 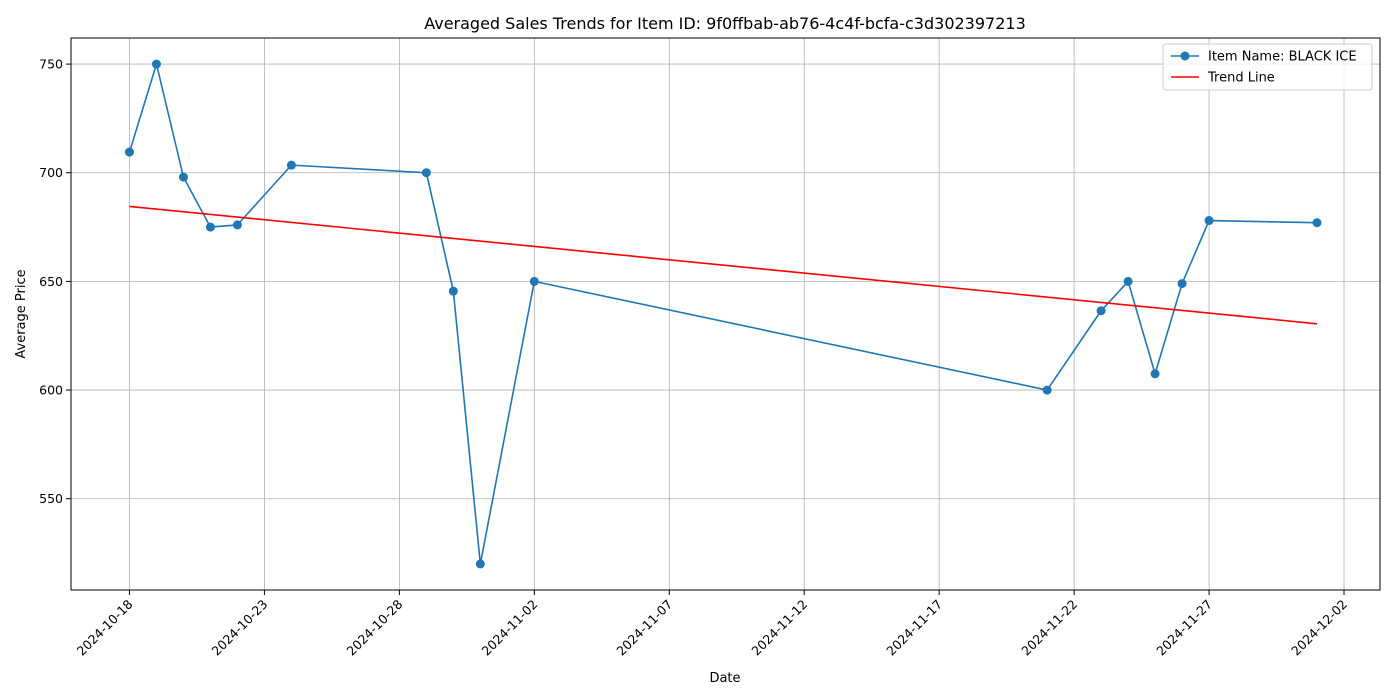 What do you see at coordinates (51, 281) in the screenshot?
I see `y-tick-label: 650` at bounding box center [51, 281].